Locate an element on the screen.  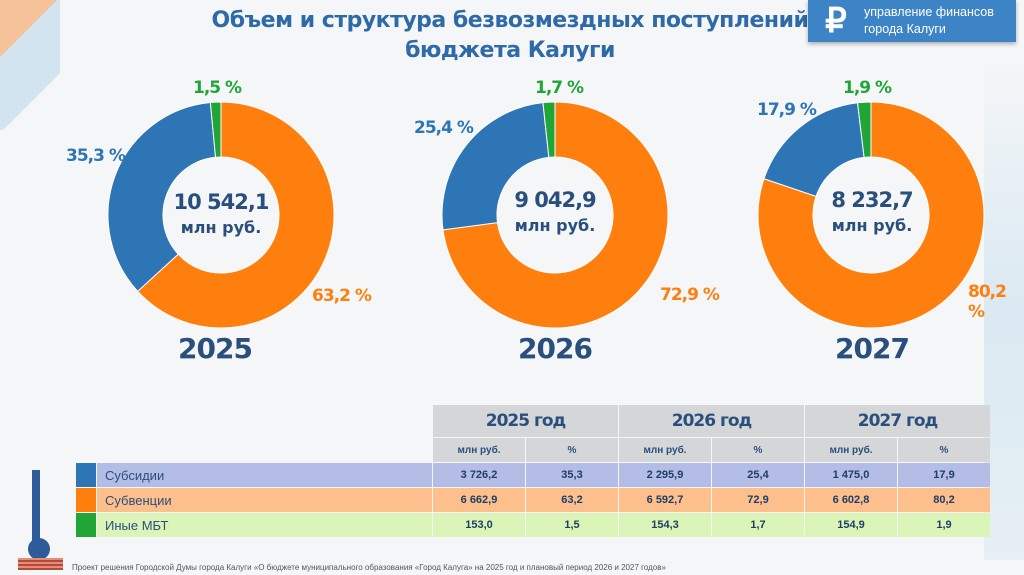
label-2025-subsidies: 35,3 % is located at coordinates (96, 156).